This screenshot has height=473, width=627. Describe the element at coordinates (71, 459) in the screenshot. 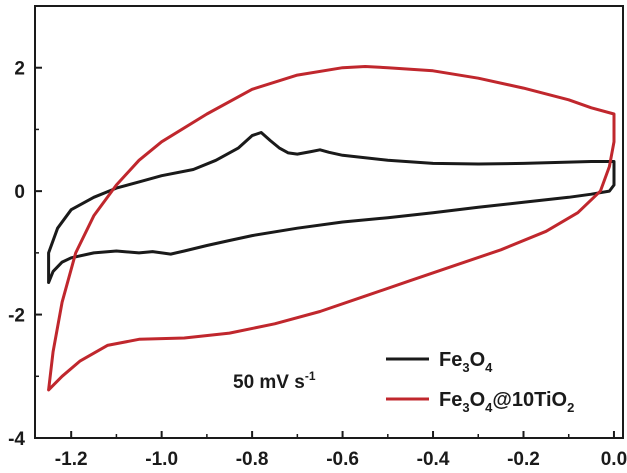

I see `x-tick-label: -1.2` at that location.